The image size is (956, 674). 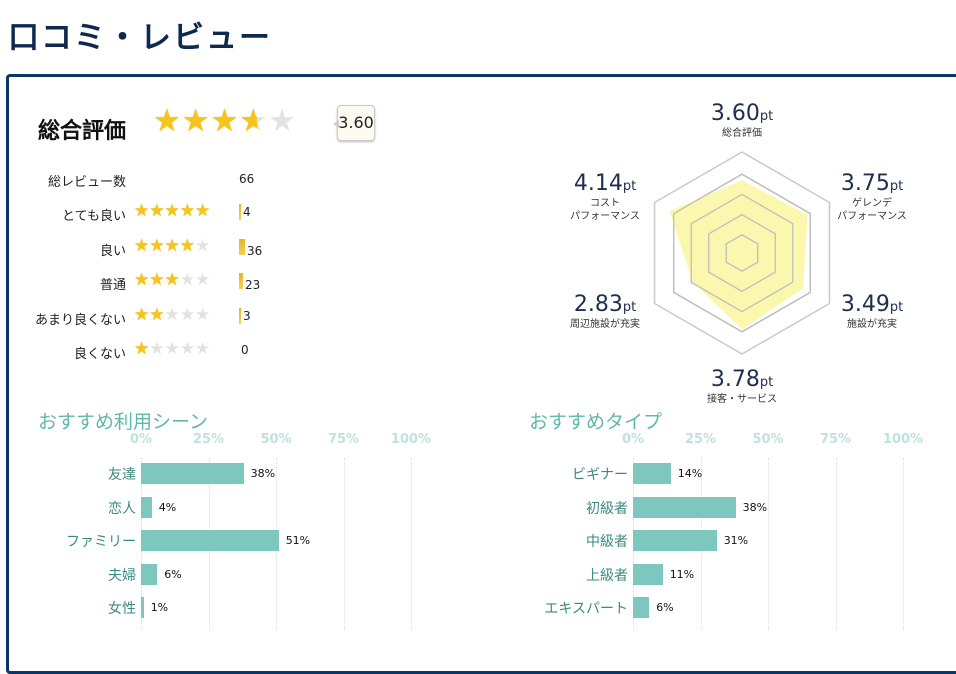 I want to click on radar-axis-label: 3.75pt ゲレンデ パフォーマンス, so click(x=872, y=198).